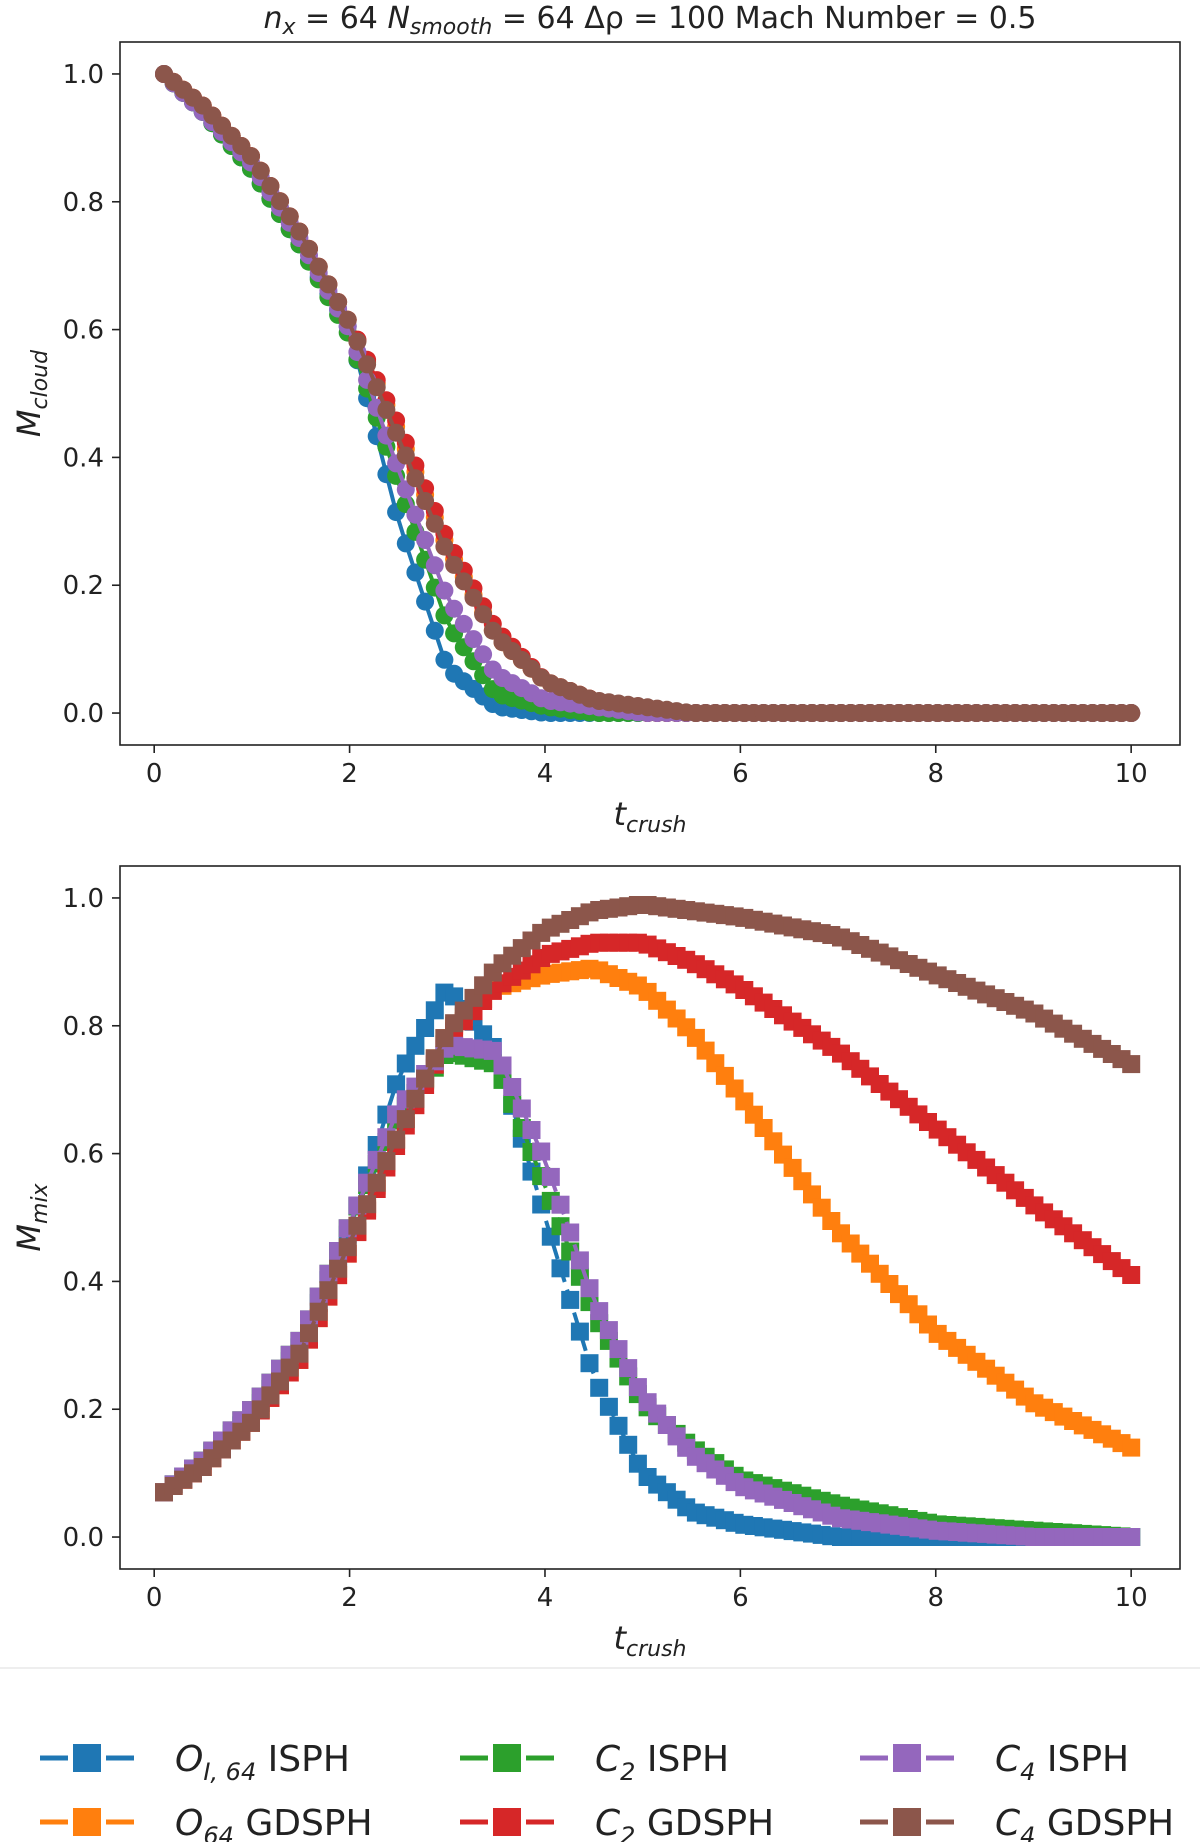 Image resolution: width=1200 pixels, height=1842 pixels. Describe the element at coordinates (617, 1822) in the screenshot. I see `legend-item-c2_gdsph: C2 GDSPH` at that location.